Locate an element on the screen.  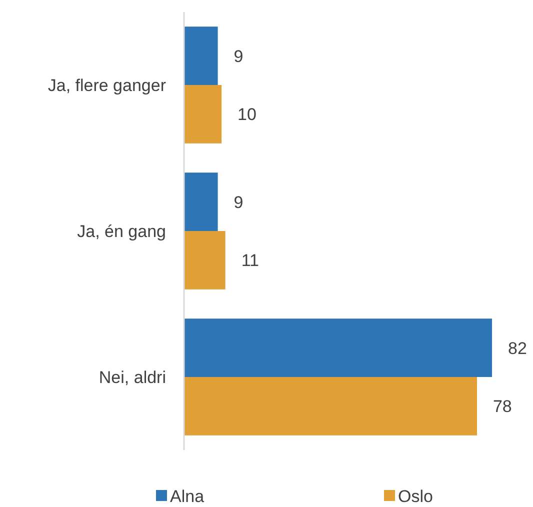
y-tick-label: Ja, én gang is located at coordinates (121, 231).